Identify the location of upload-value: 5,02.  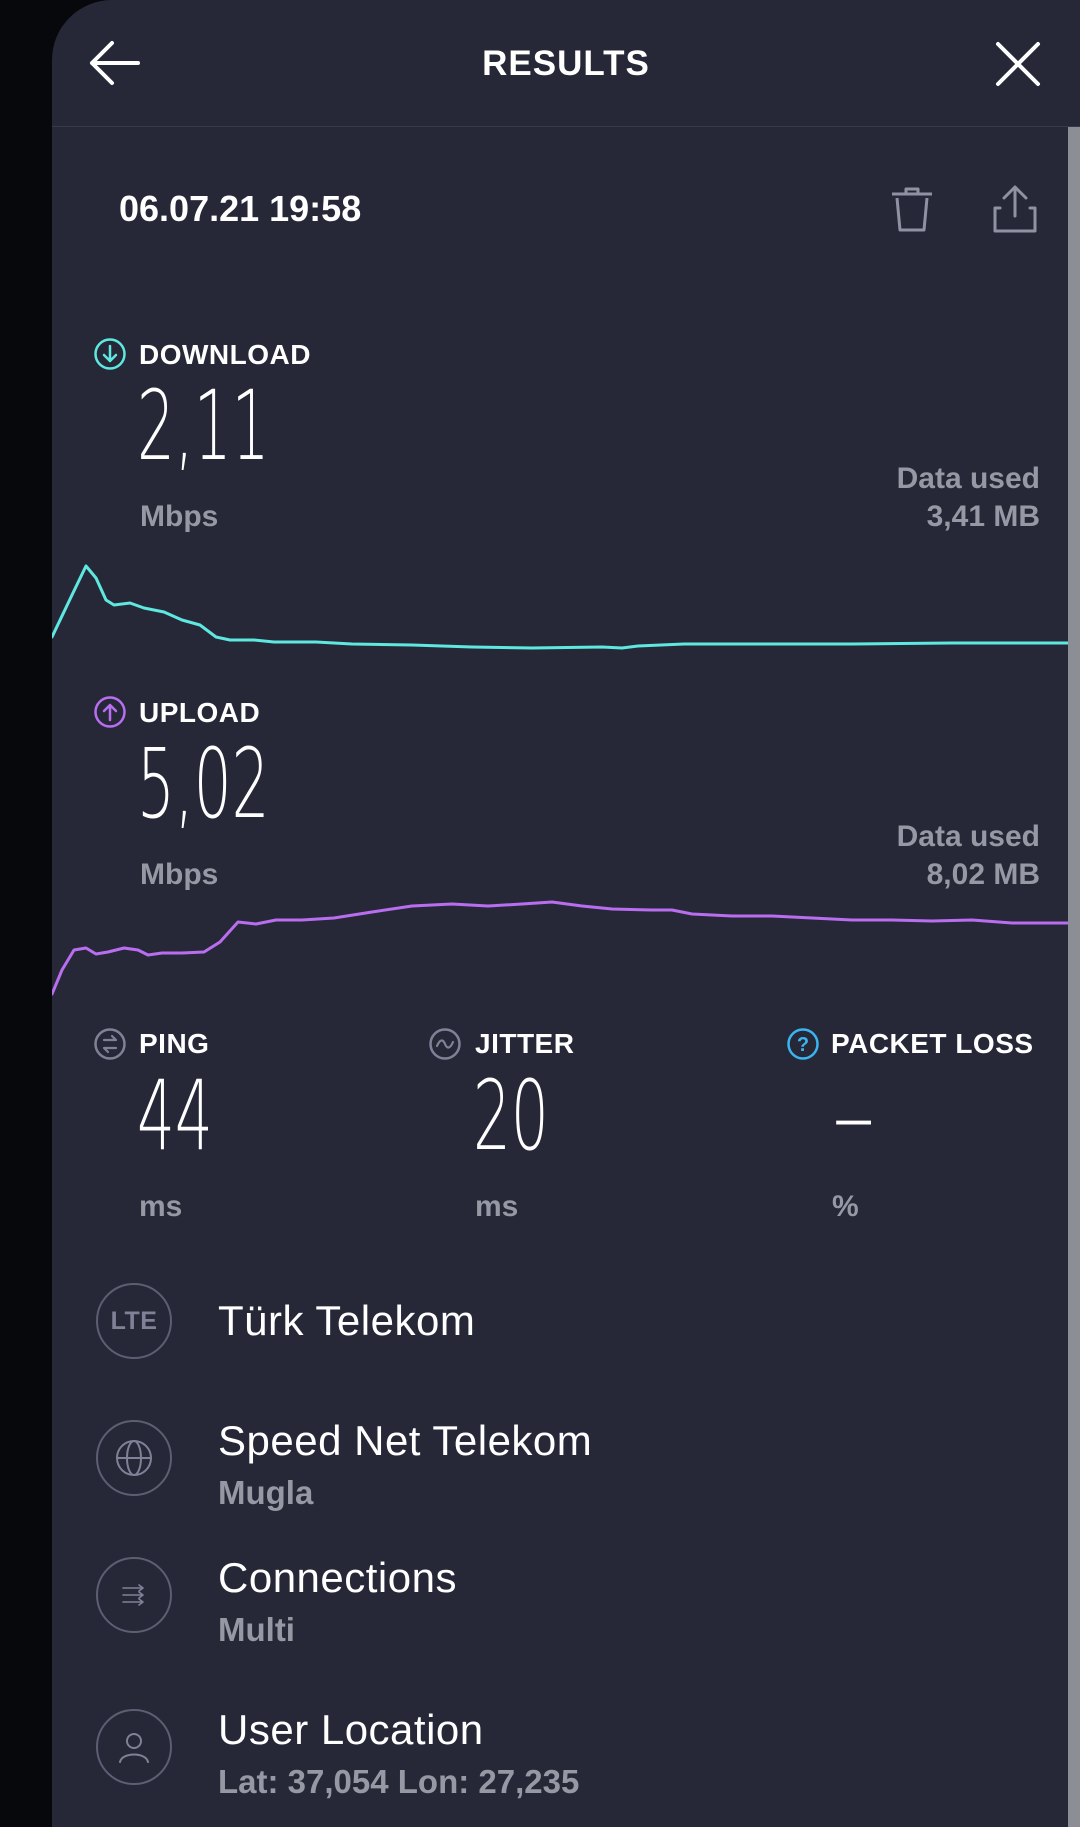
(203, 784).